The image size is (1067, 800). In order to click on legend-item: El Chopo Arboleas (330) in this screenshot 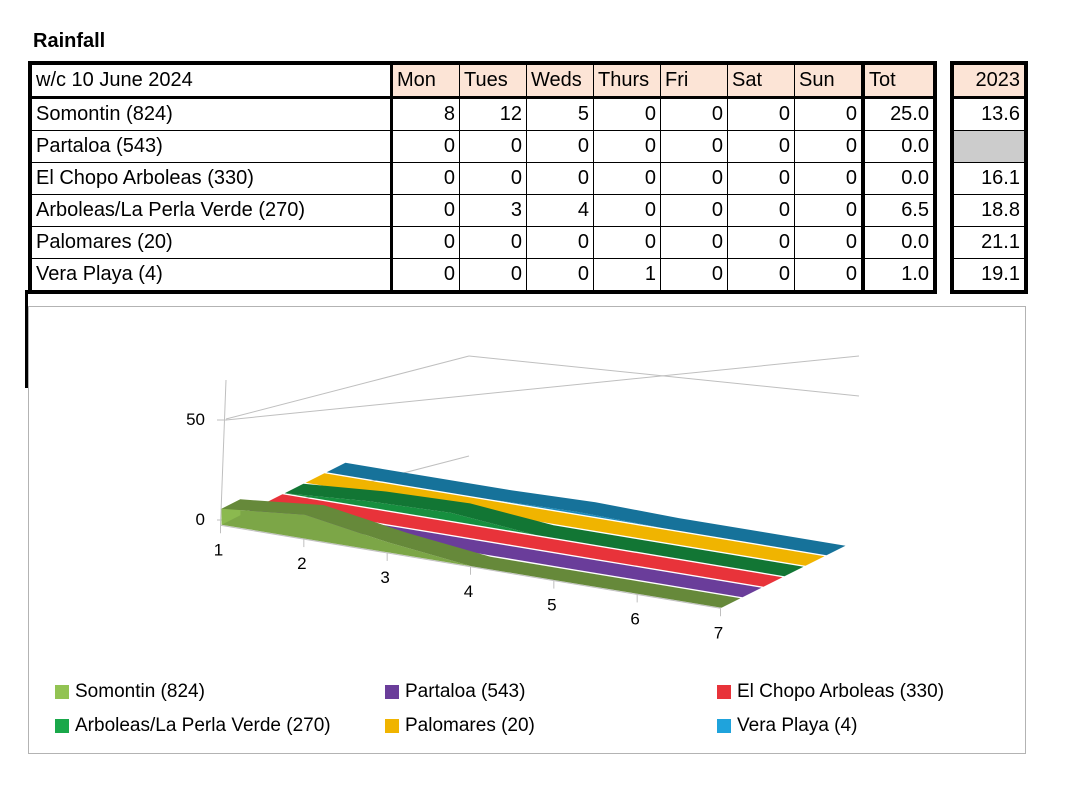, I will do `click(830, 692)`.